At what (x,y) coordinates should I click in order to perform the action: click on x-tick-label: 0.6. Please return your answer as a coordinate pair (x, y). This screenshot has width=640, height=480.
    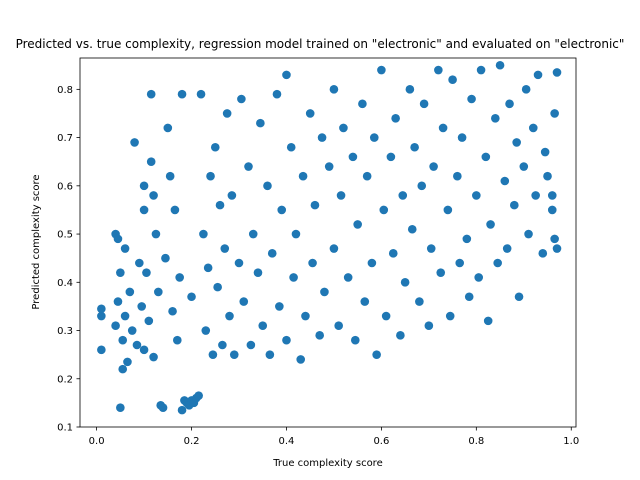
    Looking at the image, I should click on (381, 441).